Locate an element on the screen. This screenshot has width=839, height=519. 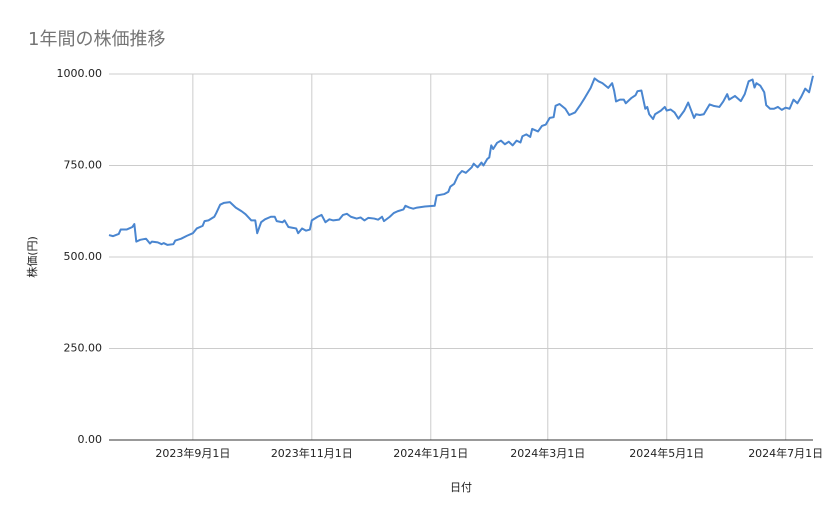
y-tick-label: 1000.00 is located at coordinates (80, 73).